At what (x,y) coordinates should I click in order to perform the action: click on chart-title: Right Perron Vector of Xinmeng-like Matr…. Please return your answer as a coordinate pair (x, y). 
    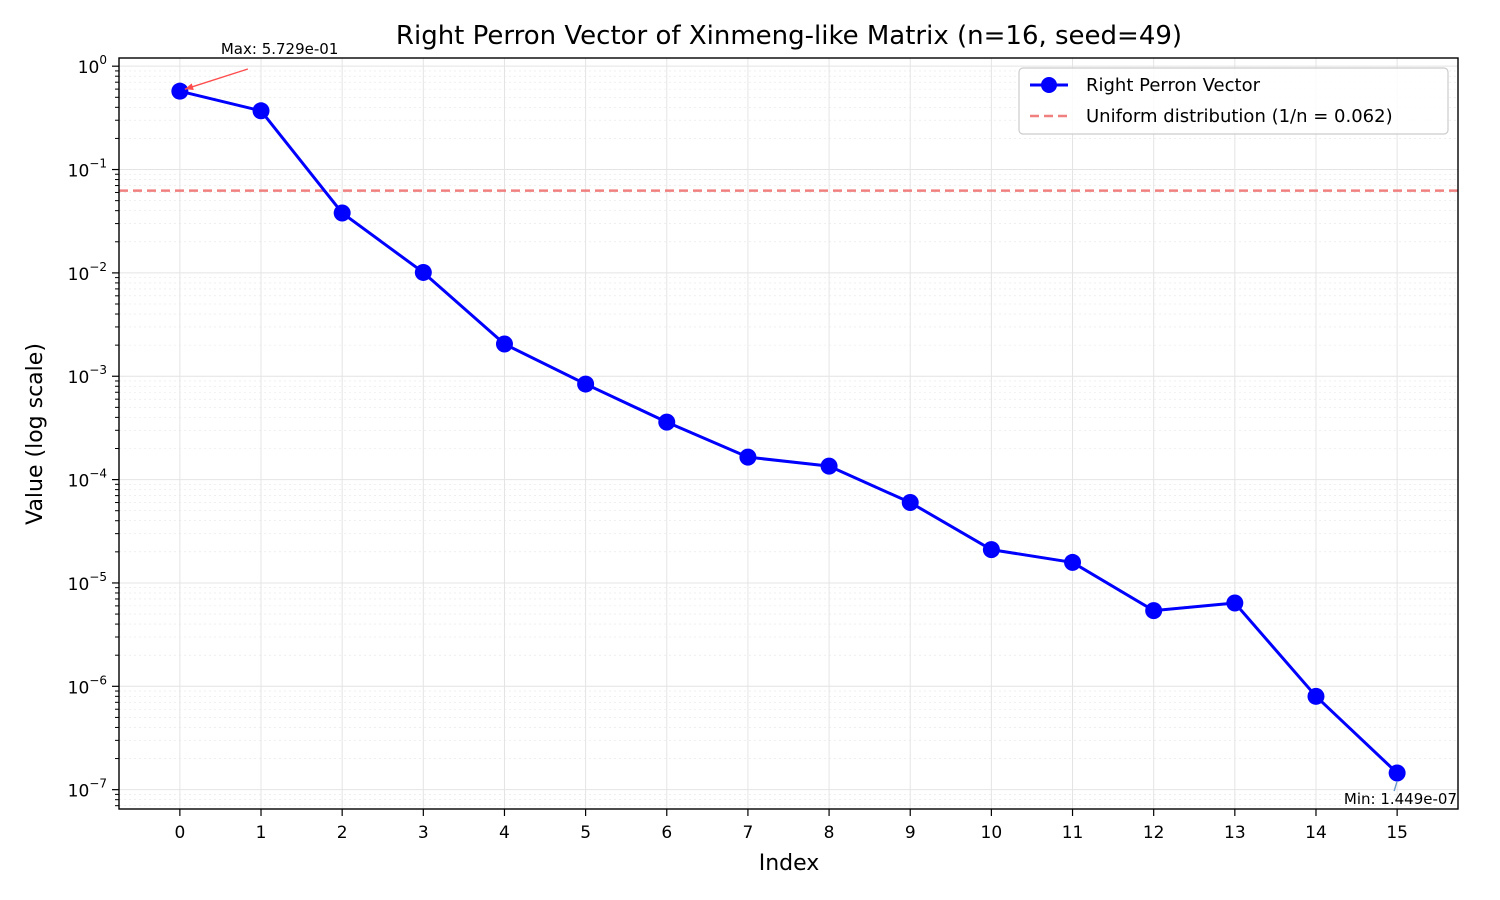
    Looking at the image, I should click on (789, 36).